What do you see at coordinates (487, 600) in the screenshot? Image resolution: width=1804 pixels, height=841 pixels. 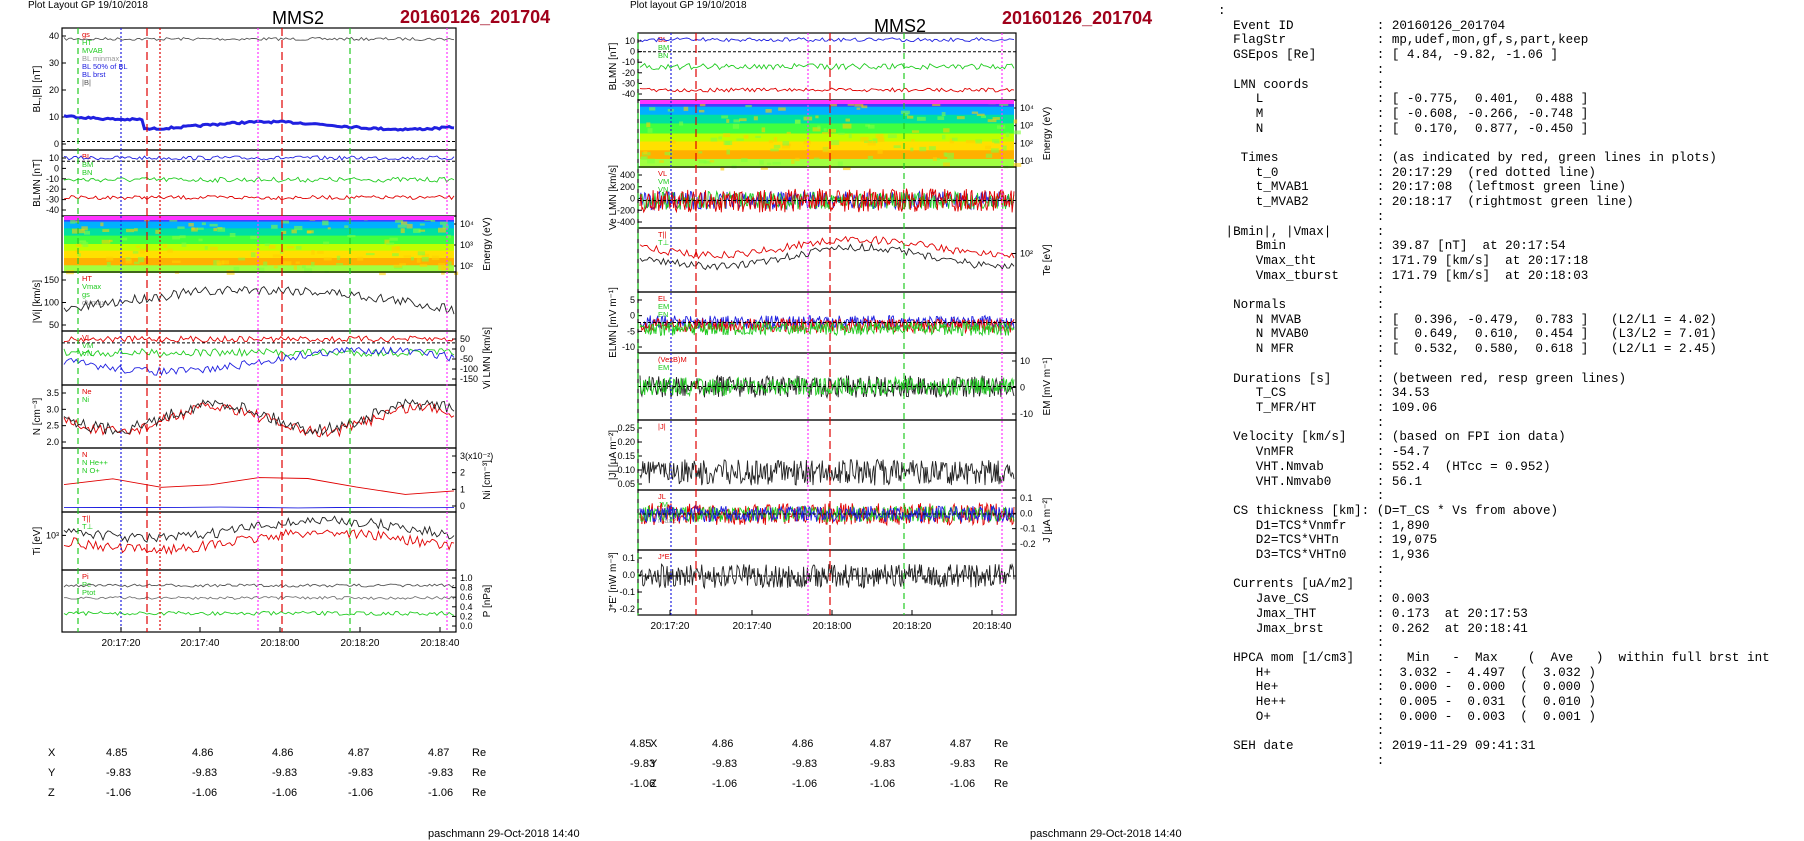 I see `y-axis-label: P [nPa]` at bounding box center [487, 600].